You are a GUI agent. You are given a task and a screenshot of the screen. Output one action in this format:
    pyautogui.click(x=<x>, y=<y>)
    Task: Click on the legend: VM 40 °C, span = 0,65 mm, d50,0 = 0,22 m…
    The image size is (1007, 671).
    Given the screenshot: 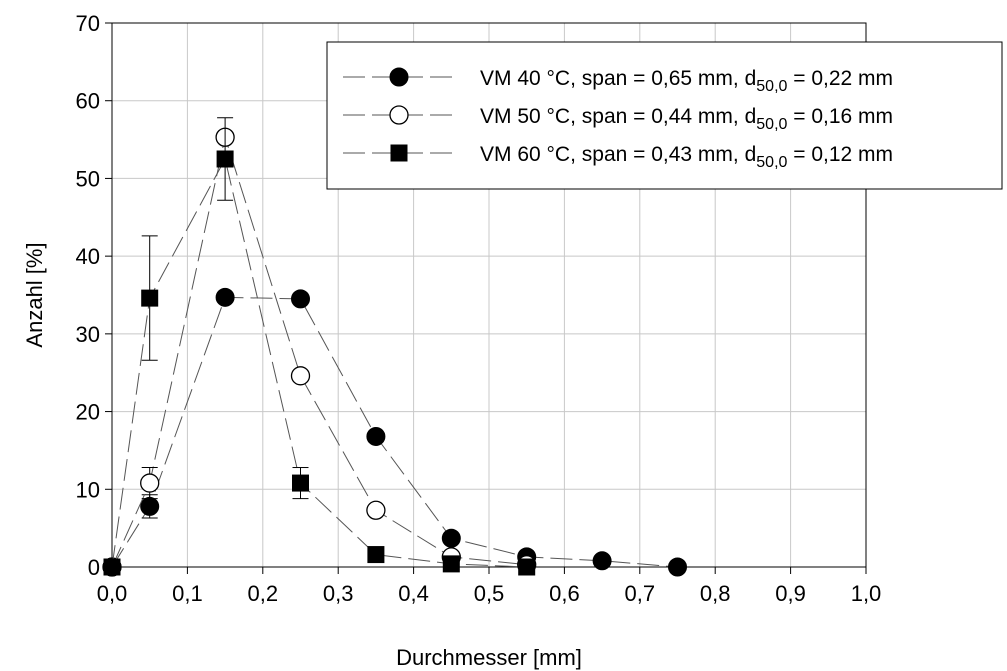 What is the action you would take?
    pyautogui.click(x=664, y=115)
    